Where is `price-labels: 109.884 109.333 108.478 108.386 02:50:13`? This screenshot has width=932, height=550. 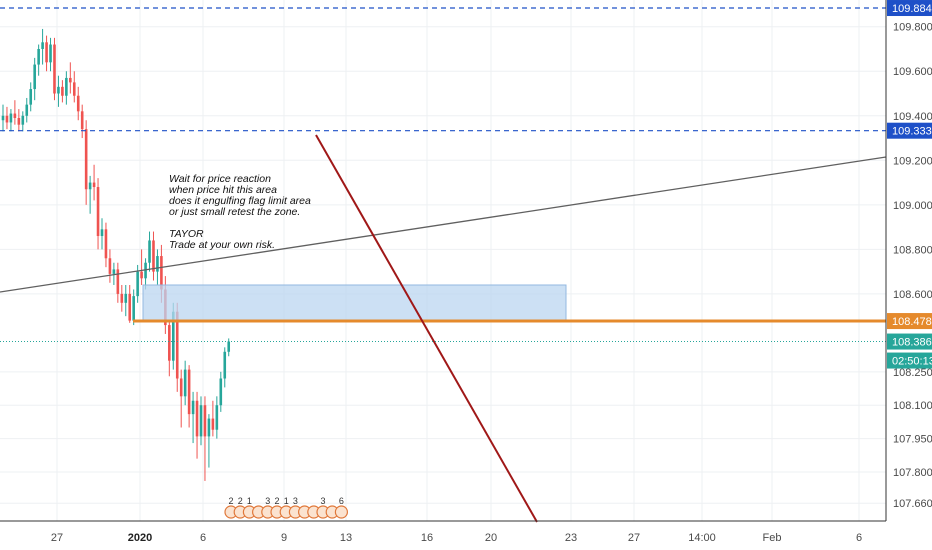 price-labels: 109.884 109.333 108.478 108.386 02:50:13 is located at coordinates (909, 184).